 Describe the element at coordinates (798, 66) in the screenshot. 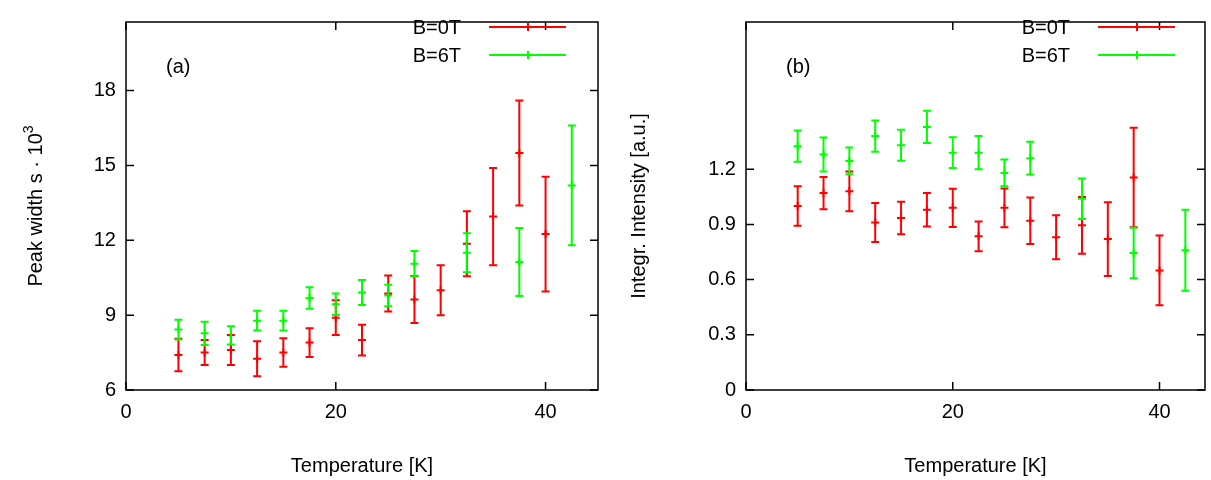

I see `annotation: (b)` at that location.